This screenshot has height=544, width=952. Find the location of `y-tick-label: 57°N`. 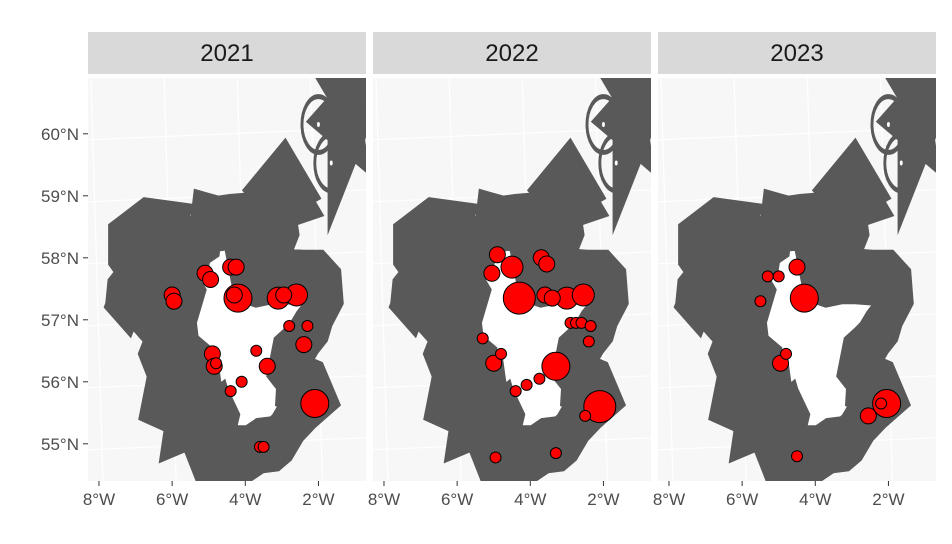

y-tick-label: 57°N is located at coordinates (60, 320).